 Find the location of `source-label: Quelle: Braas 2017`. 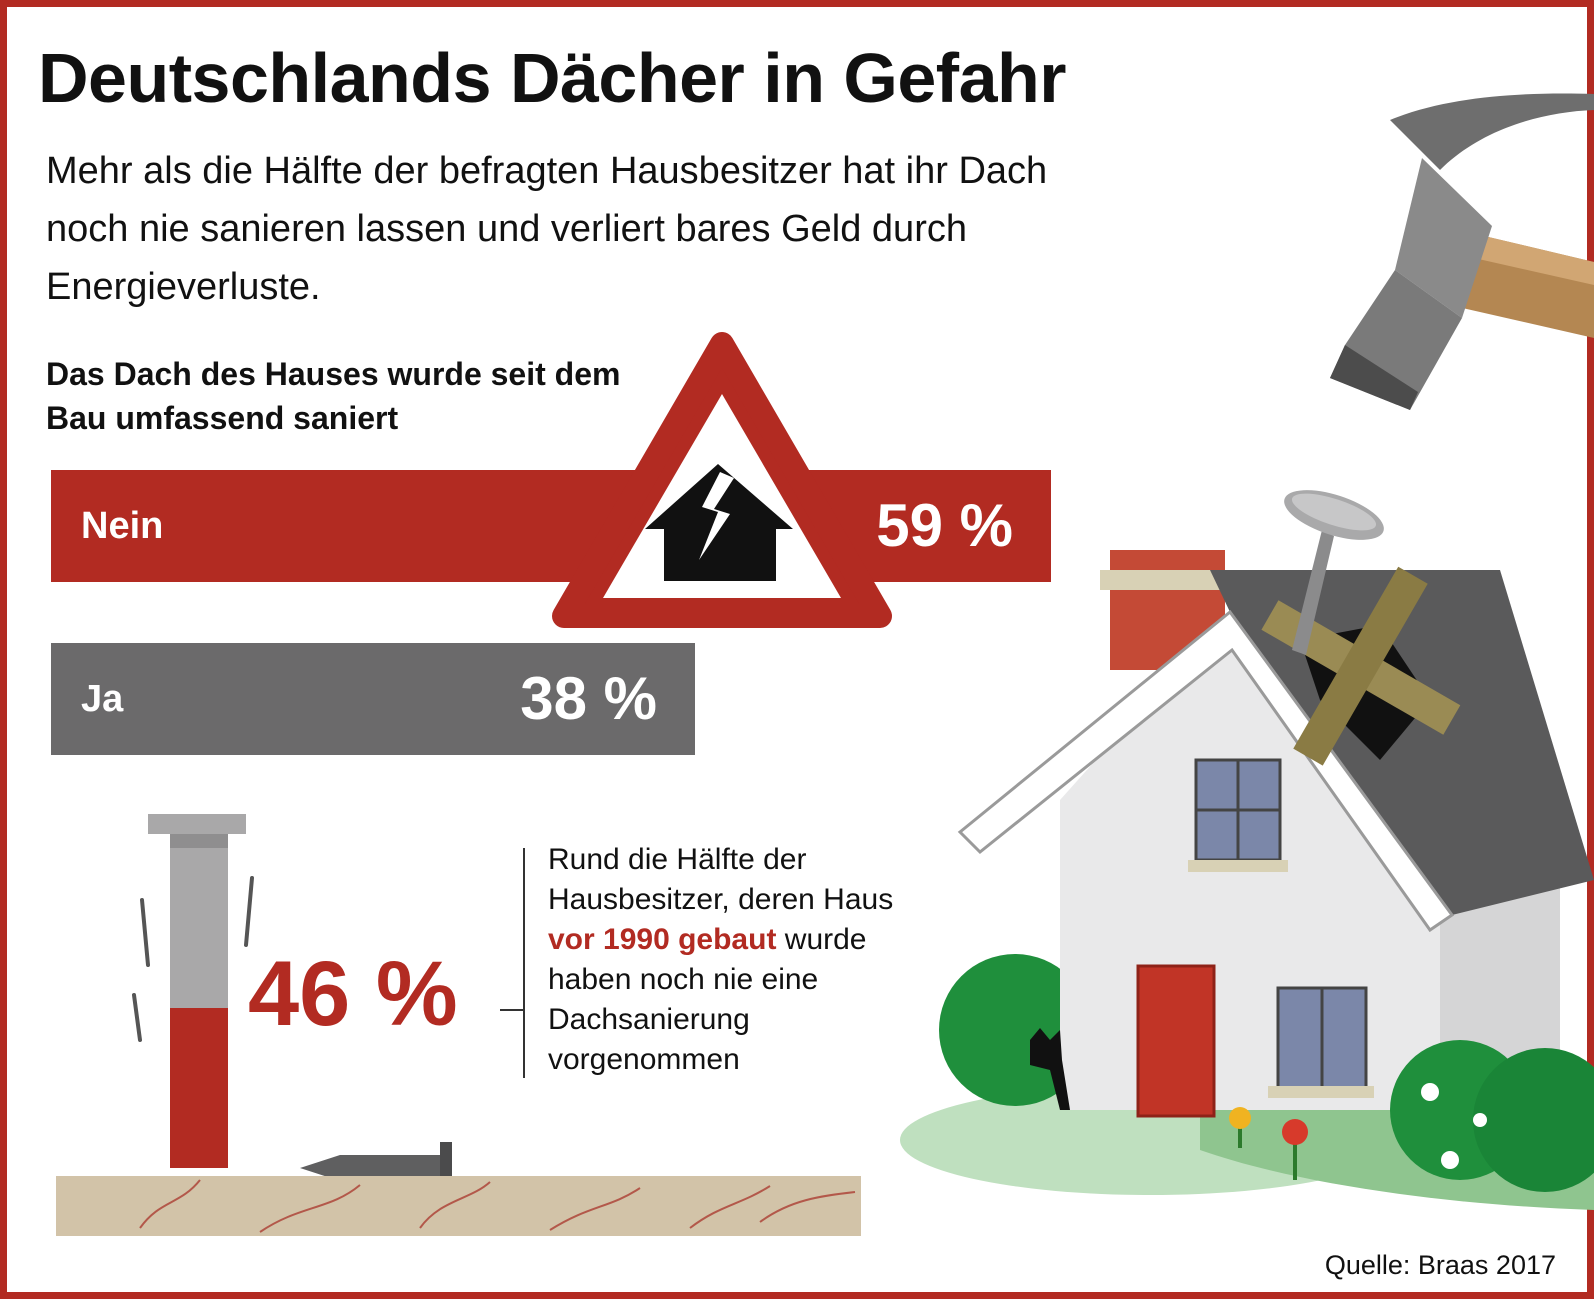

source-label: Quelle: Braas 2017 is located at coordinates (1440, 1265).